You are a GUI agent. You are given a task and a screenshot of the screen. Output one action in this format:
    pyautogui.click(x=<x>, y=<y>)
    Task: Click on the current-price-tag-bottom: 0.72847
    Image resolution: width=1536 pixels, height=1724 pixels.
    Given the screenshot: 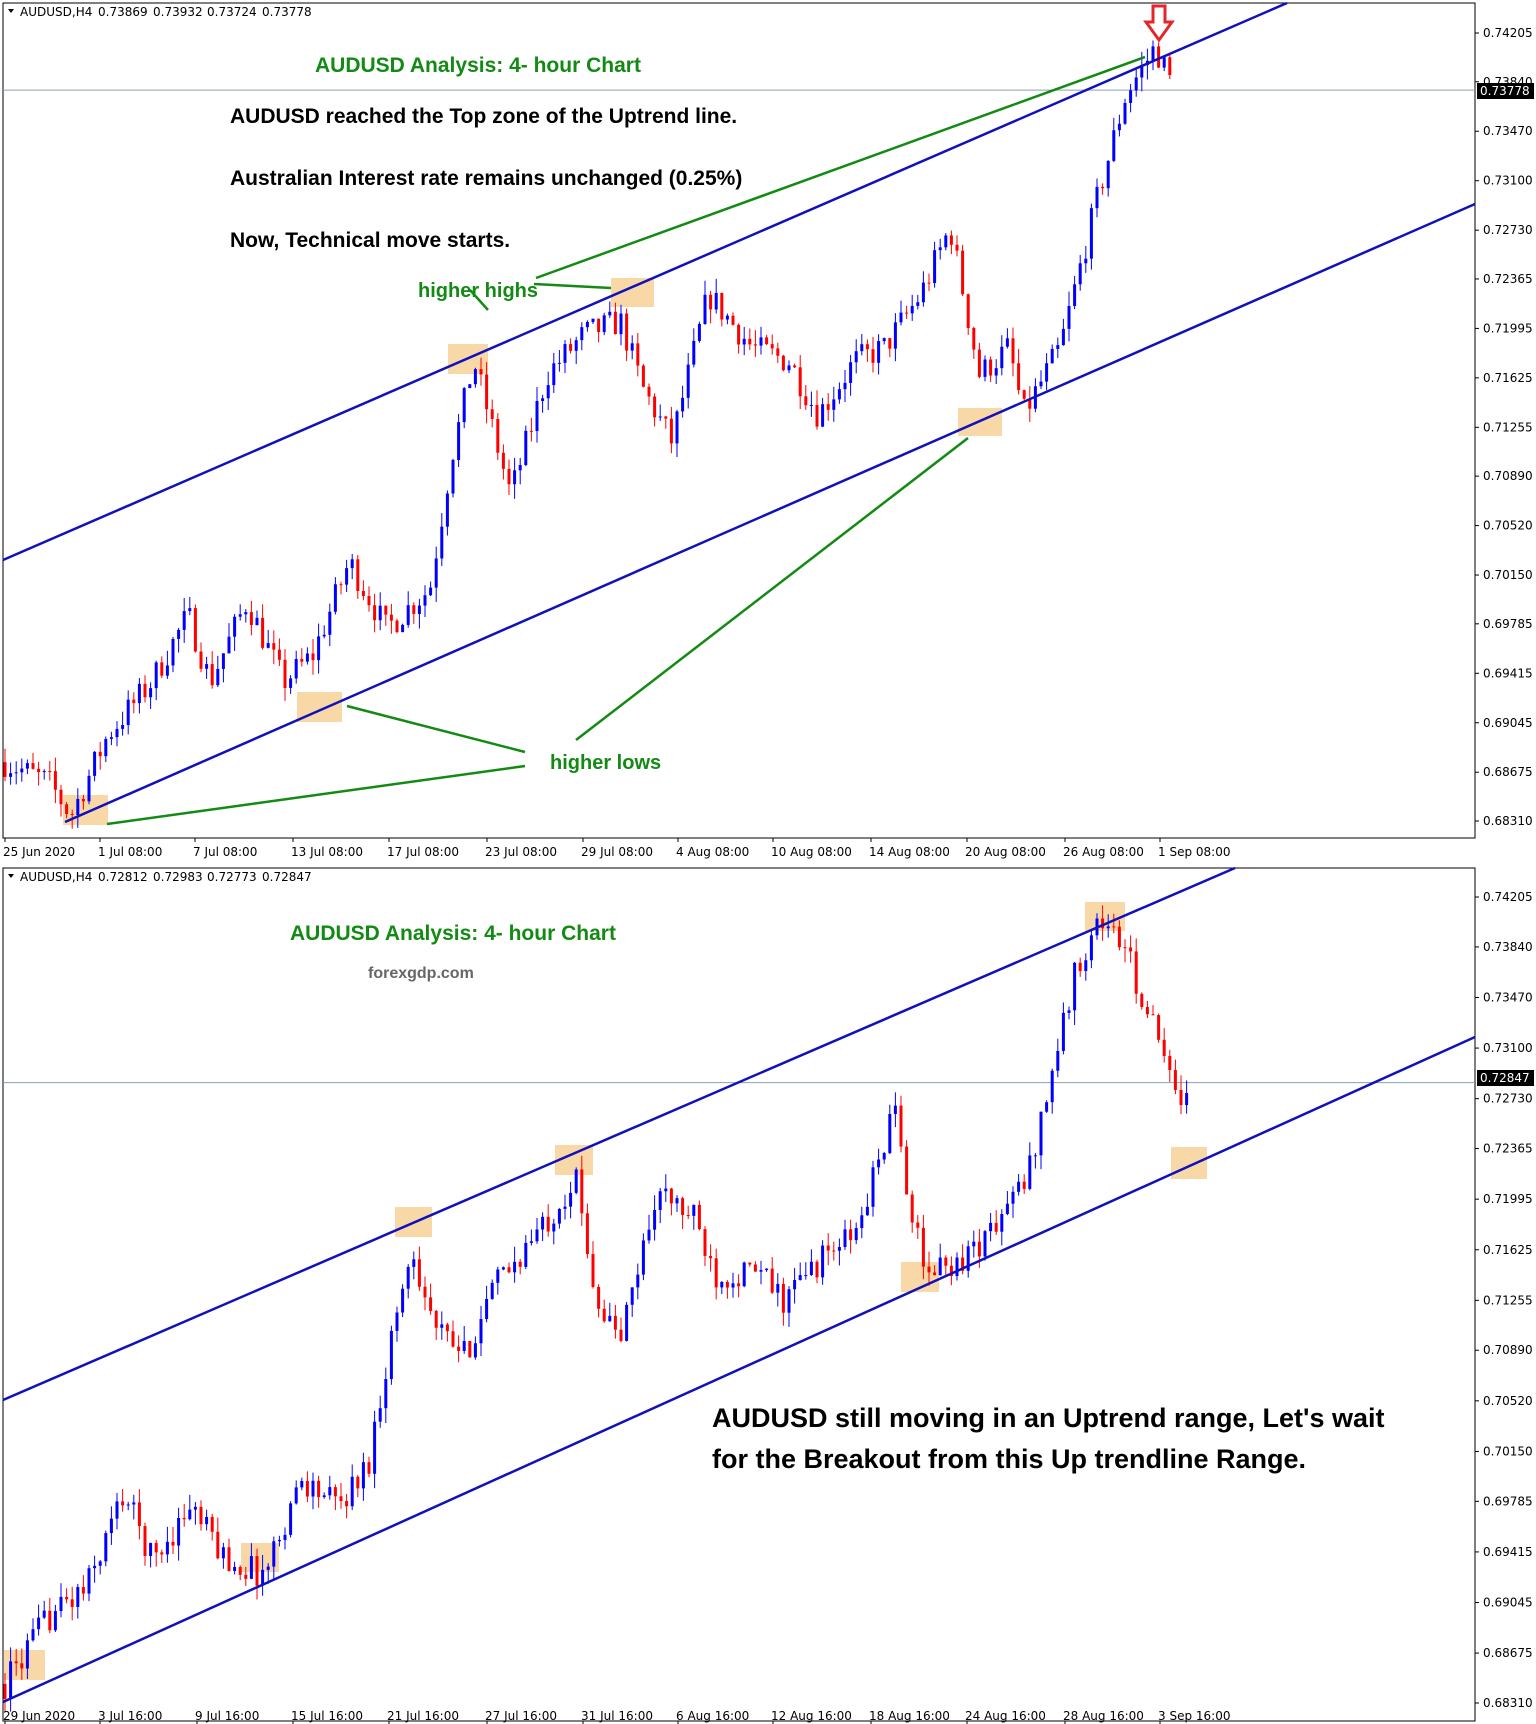 What is the action you would take?
    pyautogui.click(x=1505, y=1078)
    